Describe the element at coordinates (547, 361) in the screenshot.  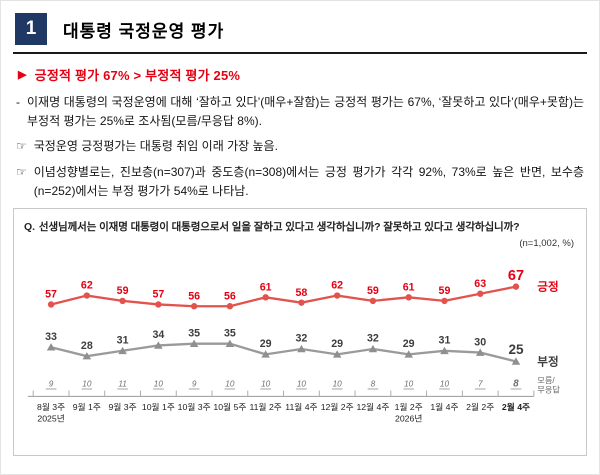
I see `series-label-negative: 부정` at that location.